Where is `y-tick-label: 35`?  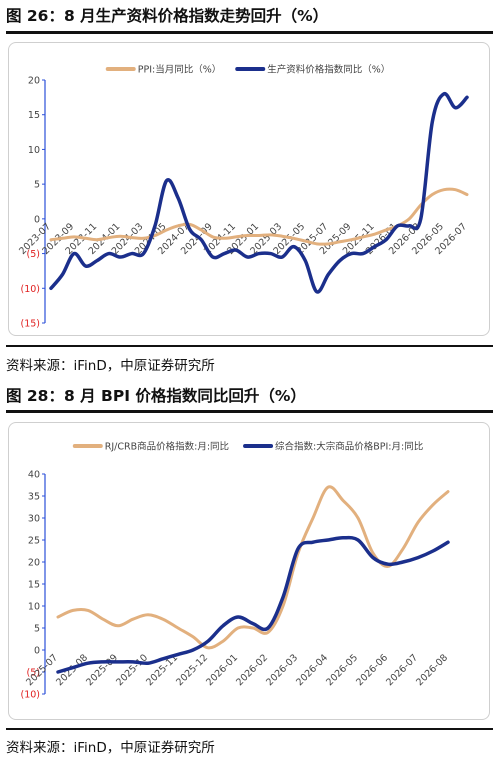
y-tick-label: 35 is located at coordinates (34, 497).